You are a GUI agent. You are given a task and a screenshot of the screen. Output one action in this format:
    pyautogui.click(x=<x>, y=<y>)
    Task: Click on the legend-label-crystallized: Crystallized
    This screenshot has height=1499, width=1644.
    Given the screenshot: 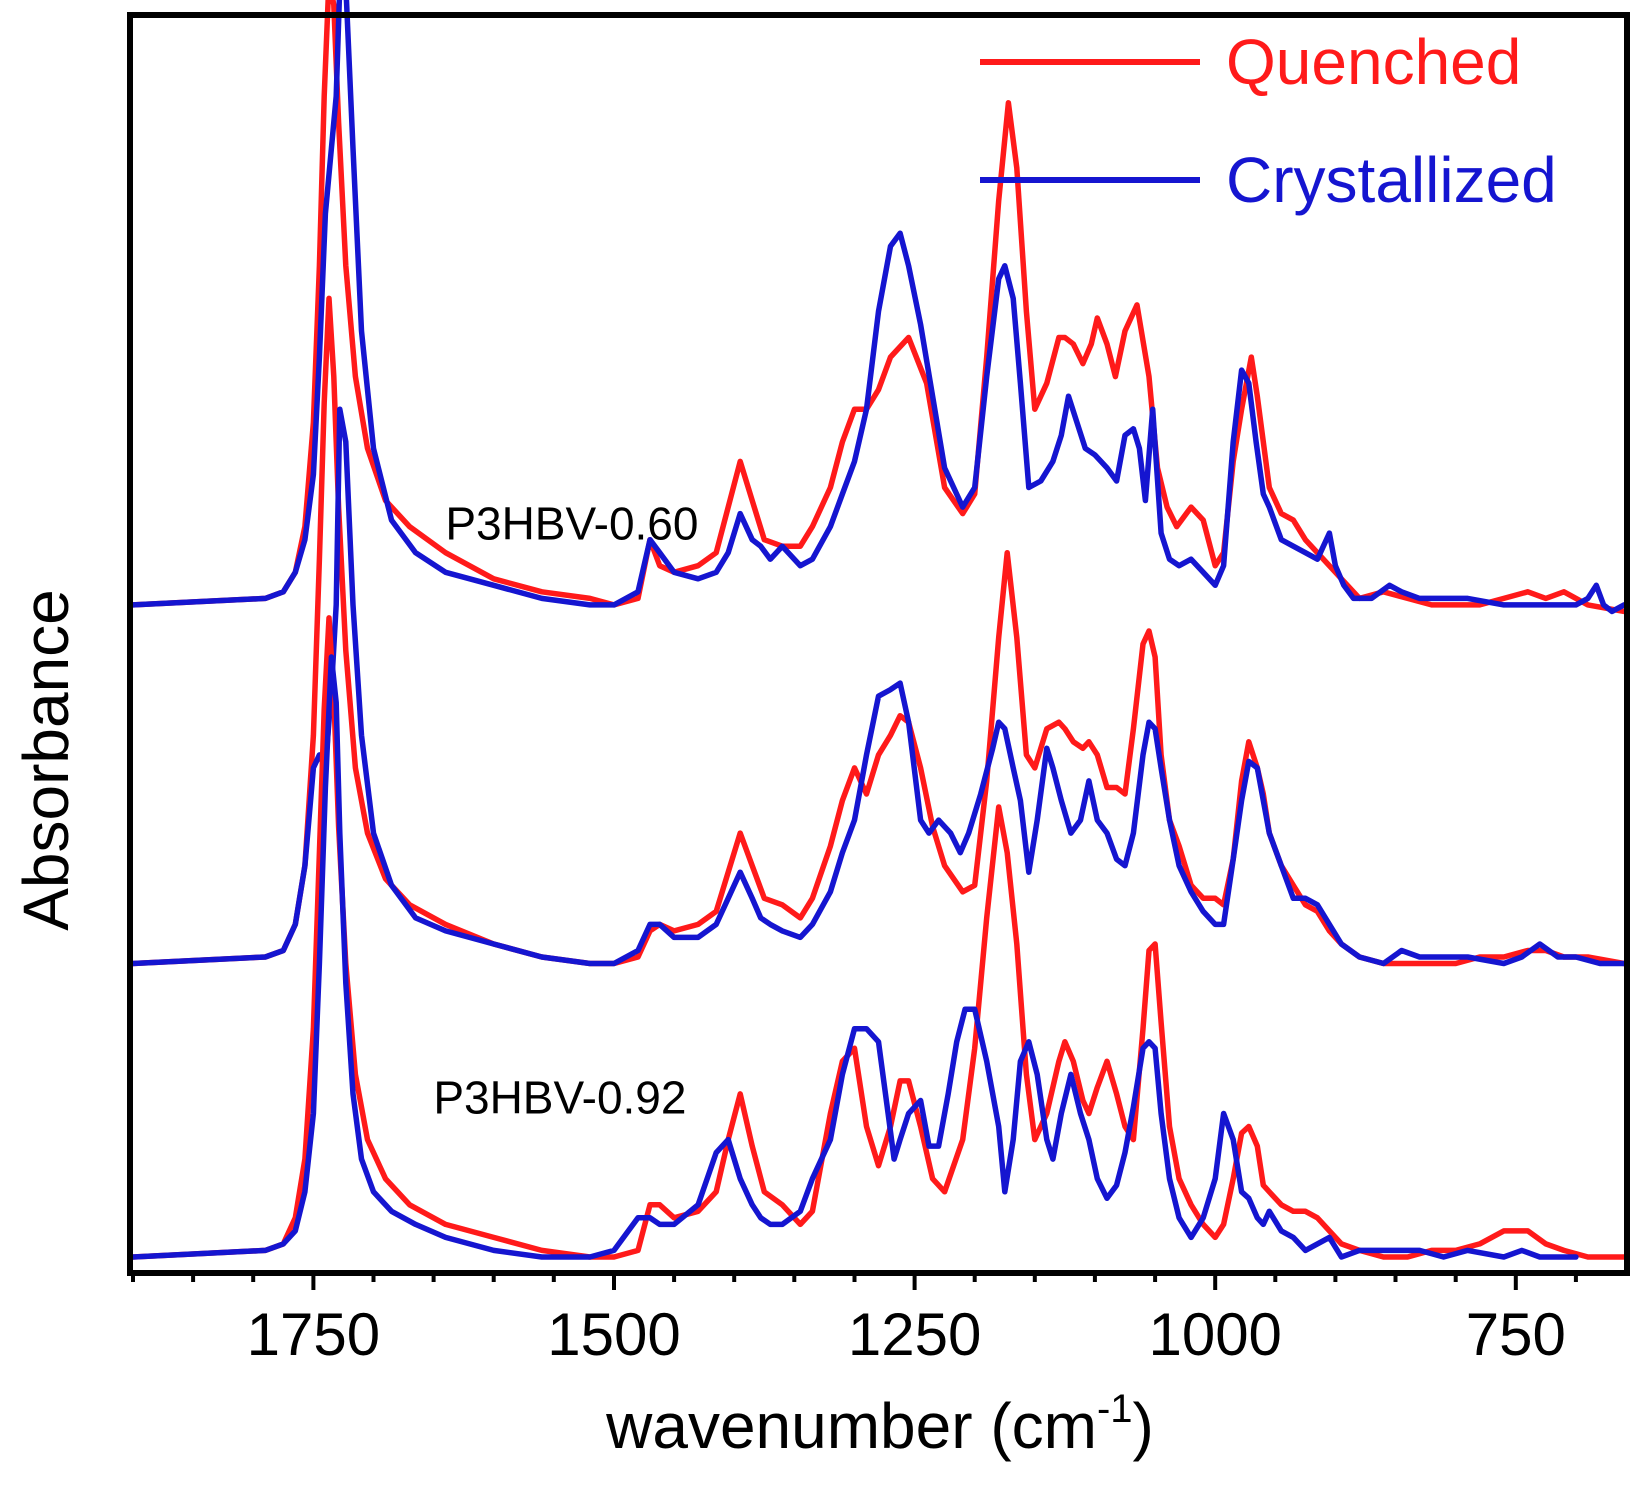 What is the action you would take?
    pyautogui.click(x=1391, y=180)
    